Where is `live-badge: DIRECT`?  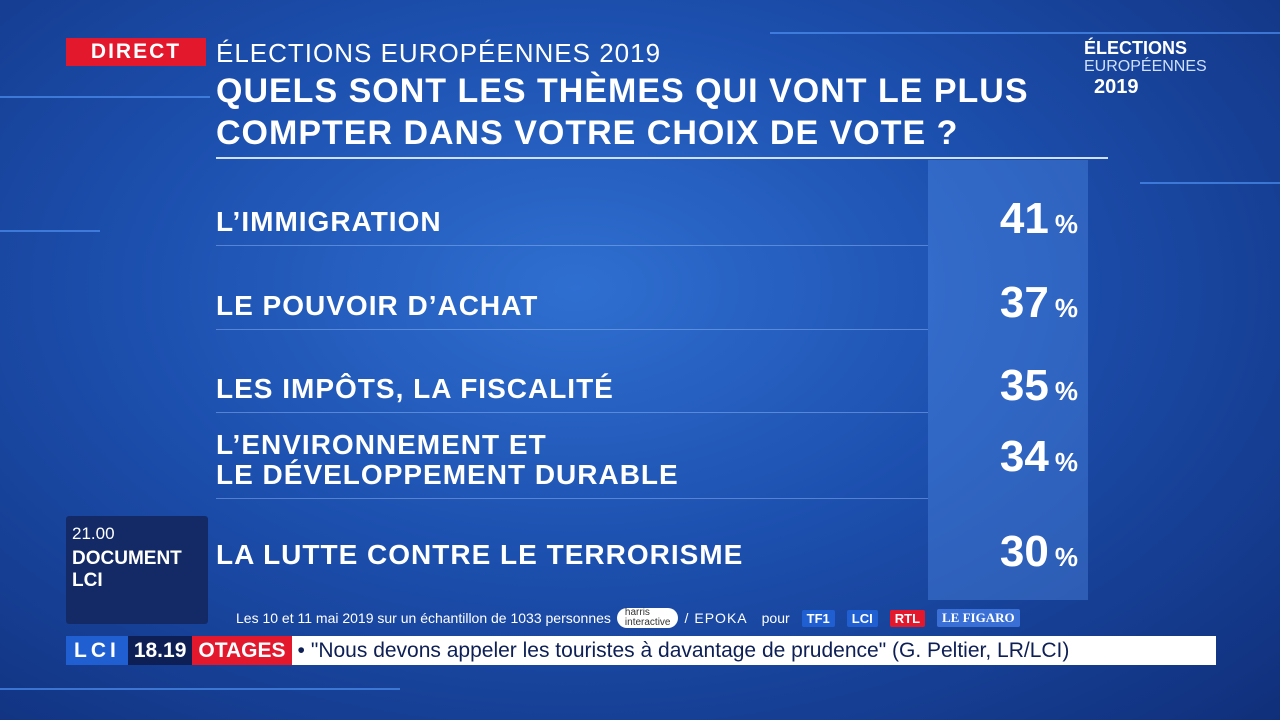 live-badge: DIRECT is located at coordinates (136, 52).